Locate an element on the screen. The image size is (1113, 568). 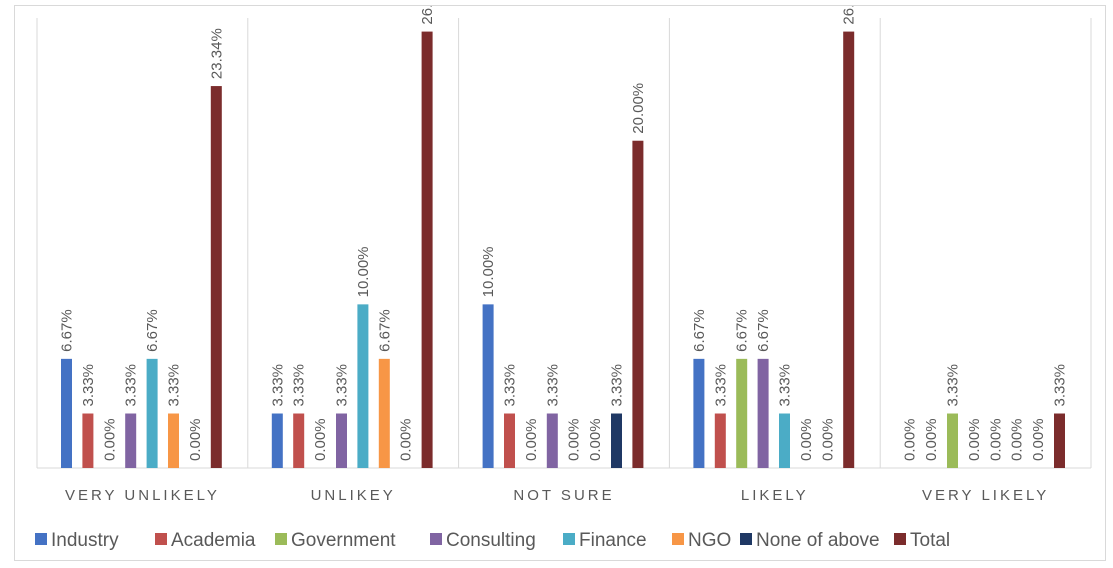
legend-label: NGO is located at coordinates (709, 540).